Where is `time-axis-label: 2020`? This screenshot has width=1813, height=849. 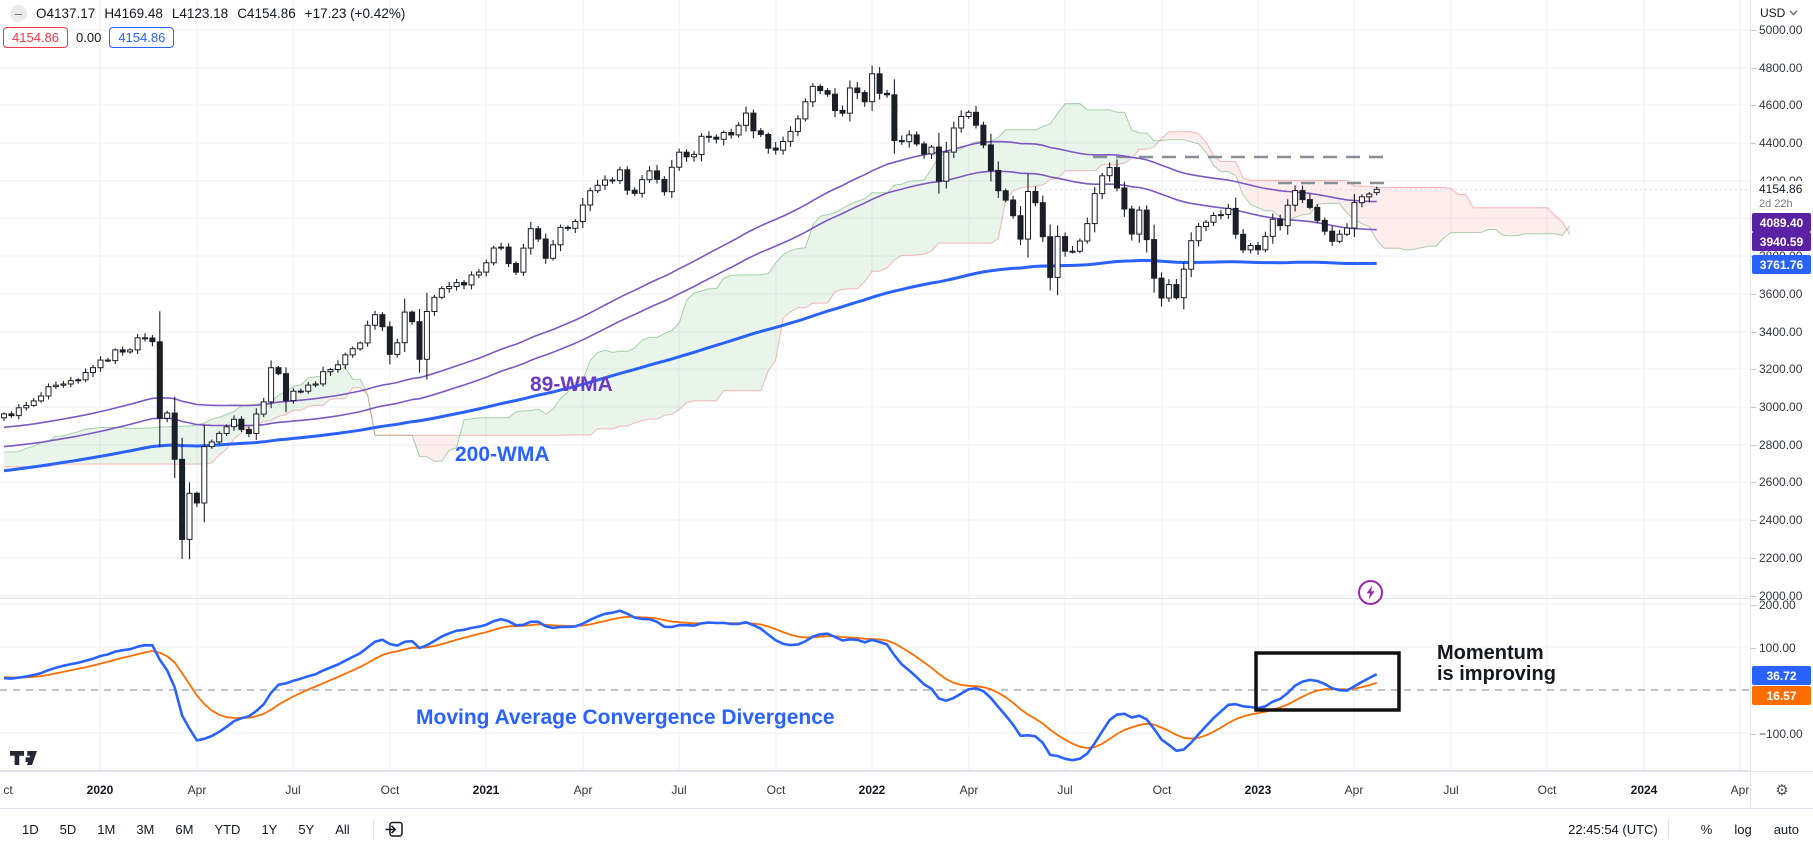
time-axis-label: 2020 is located at coordinates (100, 790).